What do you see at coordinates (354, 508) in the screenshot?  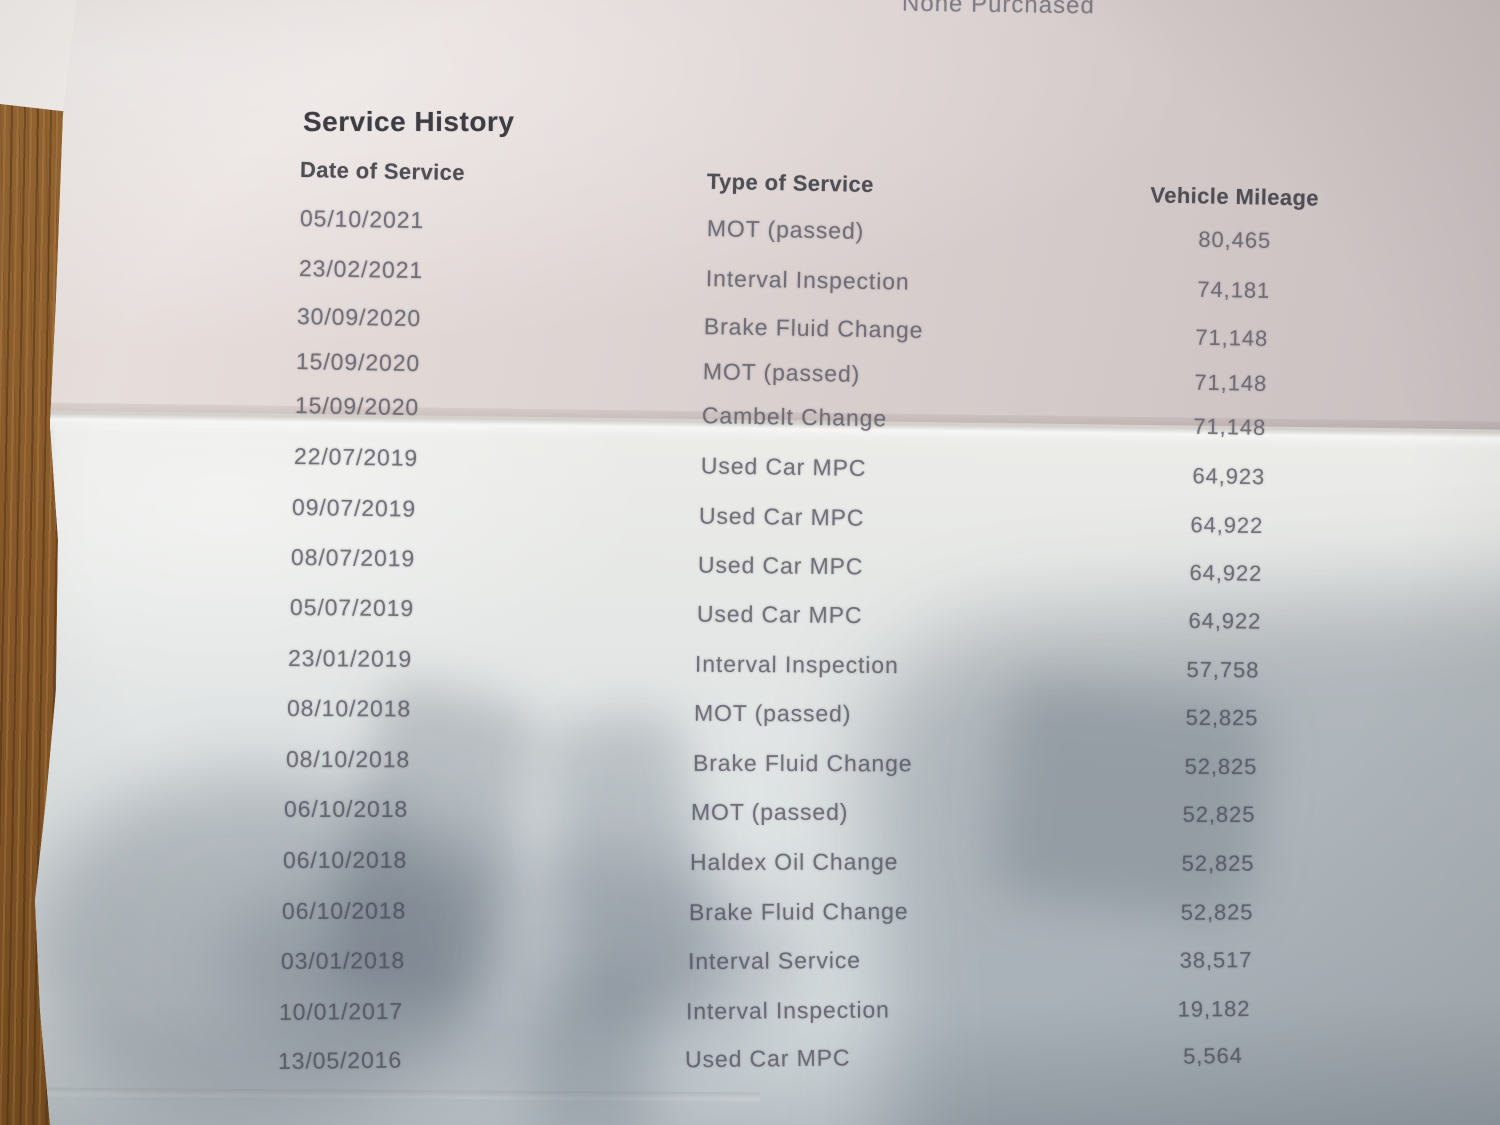 I see `service-date: 09/07/2019` at bounding box center [354, 508].